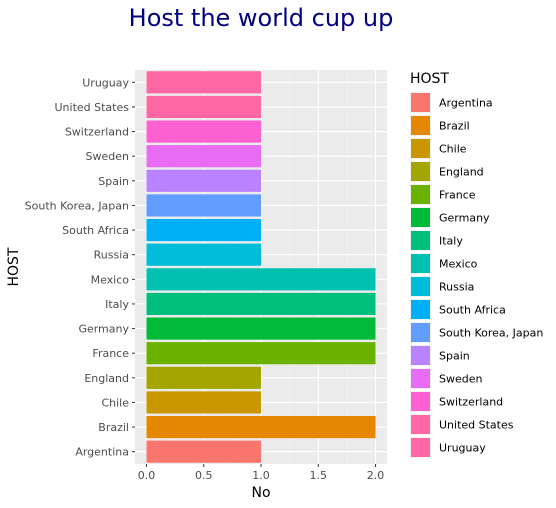  Describe the element at coordinates (203, 131) in the screenshot. I see `bar-switzerland` at that location.